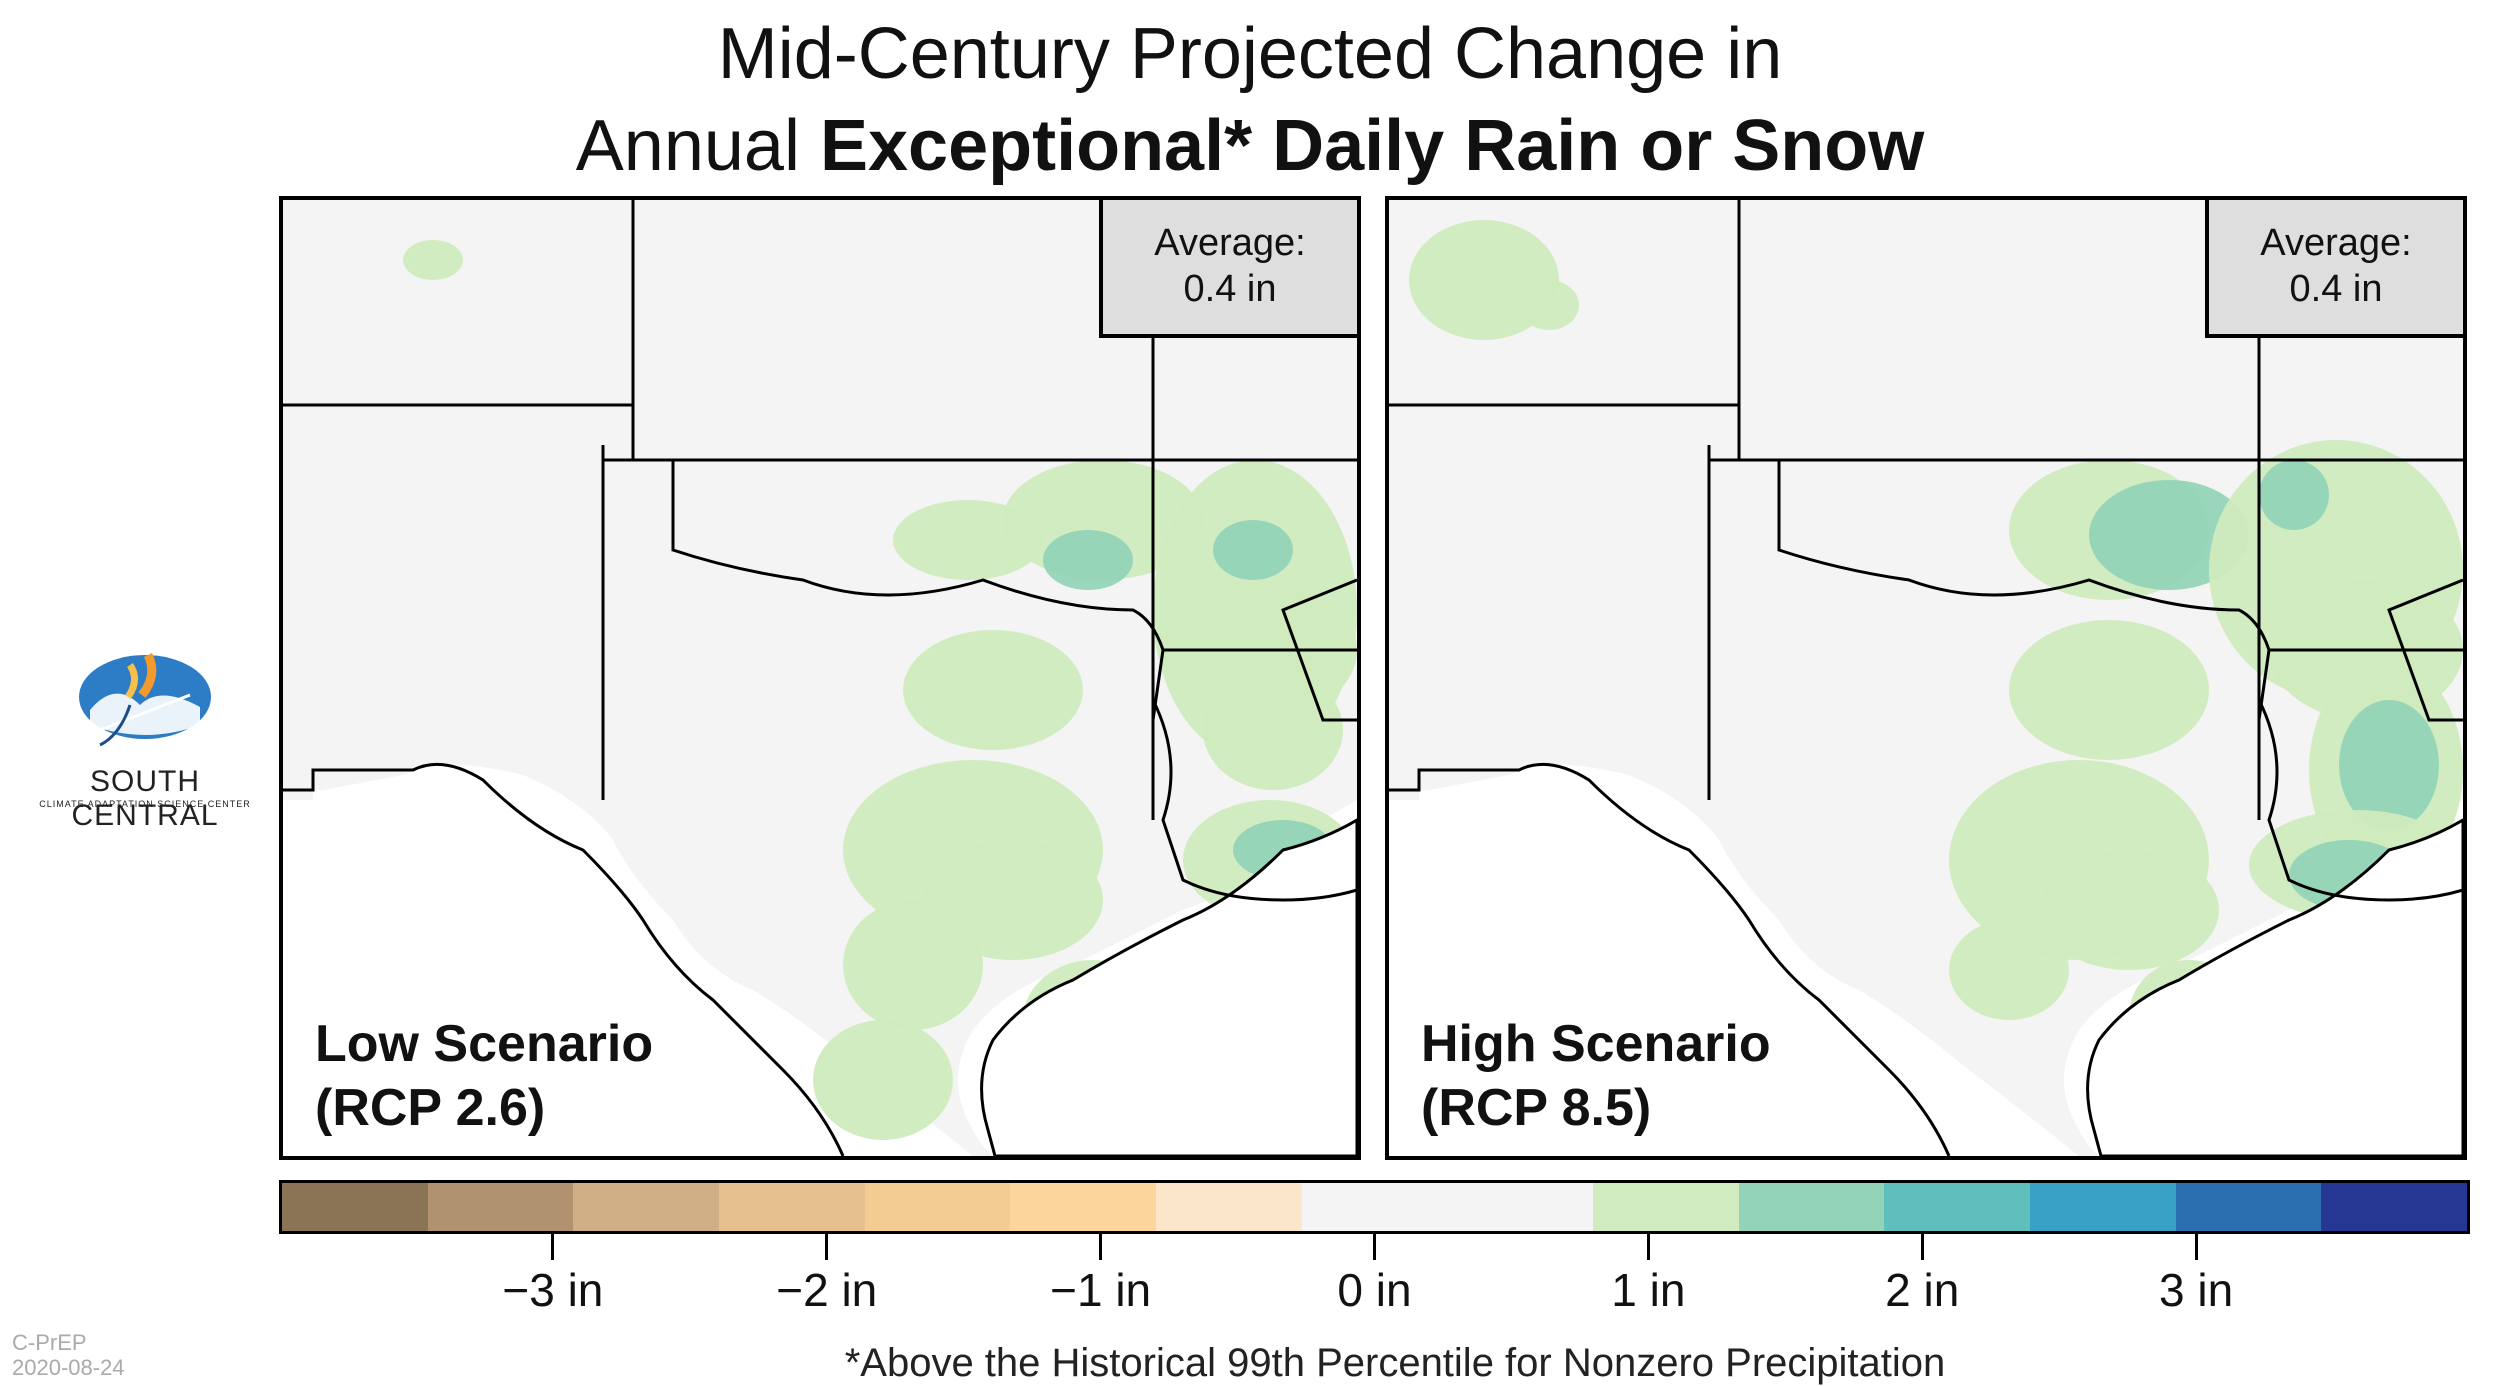 This screenshot has width=2500, height=1386. What do you see at coordinates (484, 1076) in the screenshot?
I see `scenario-label-low: Low Scenario (RCP 2.6)` at bounding box center [484, 1076].